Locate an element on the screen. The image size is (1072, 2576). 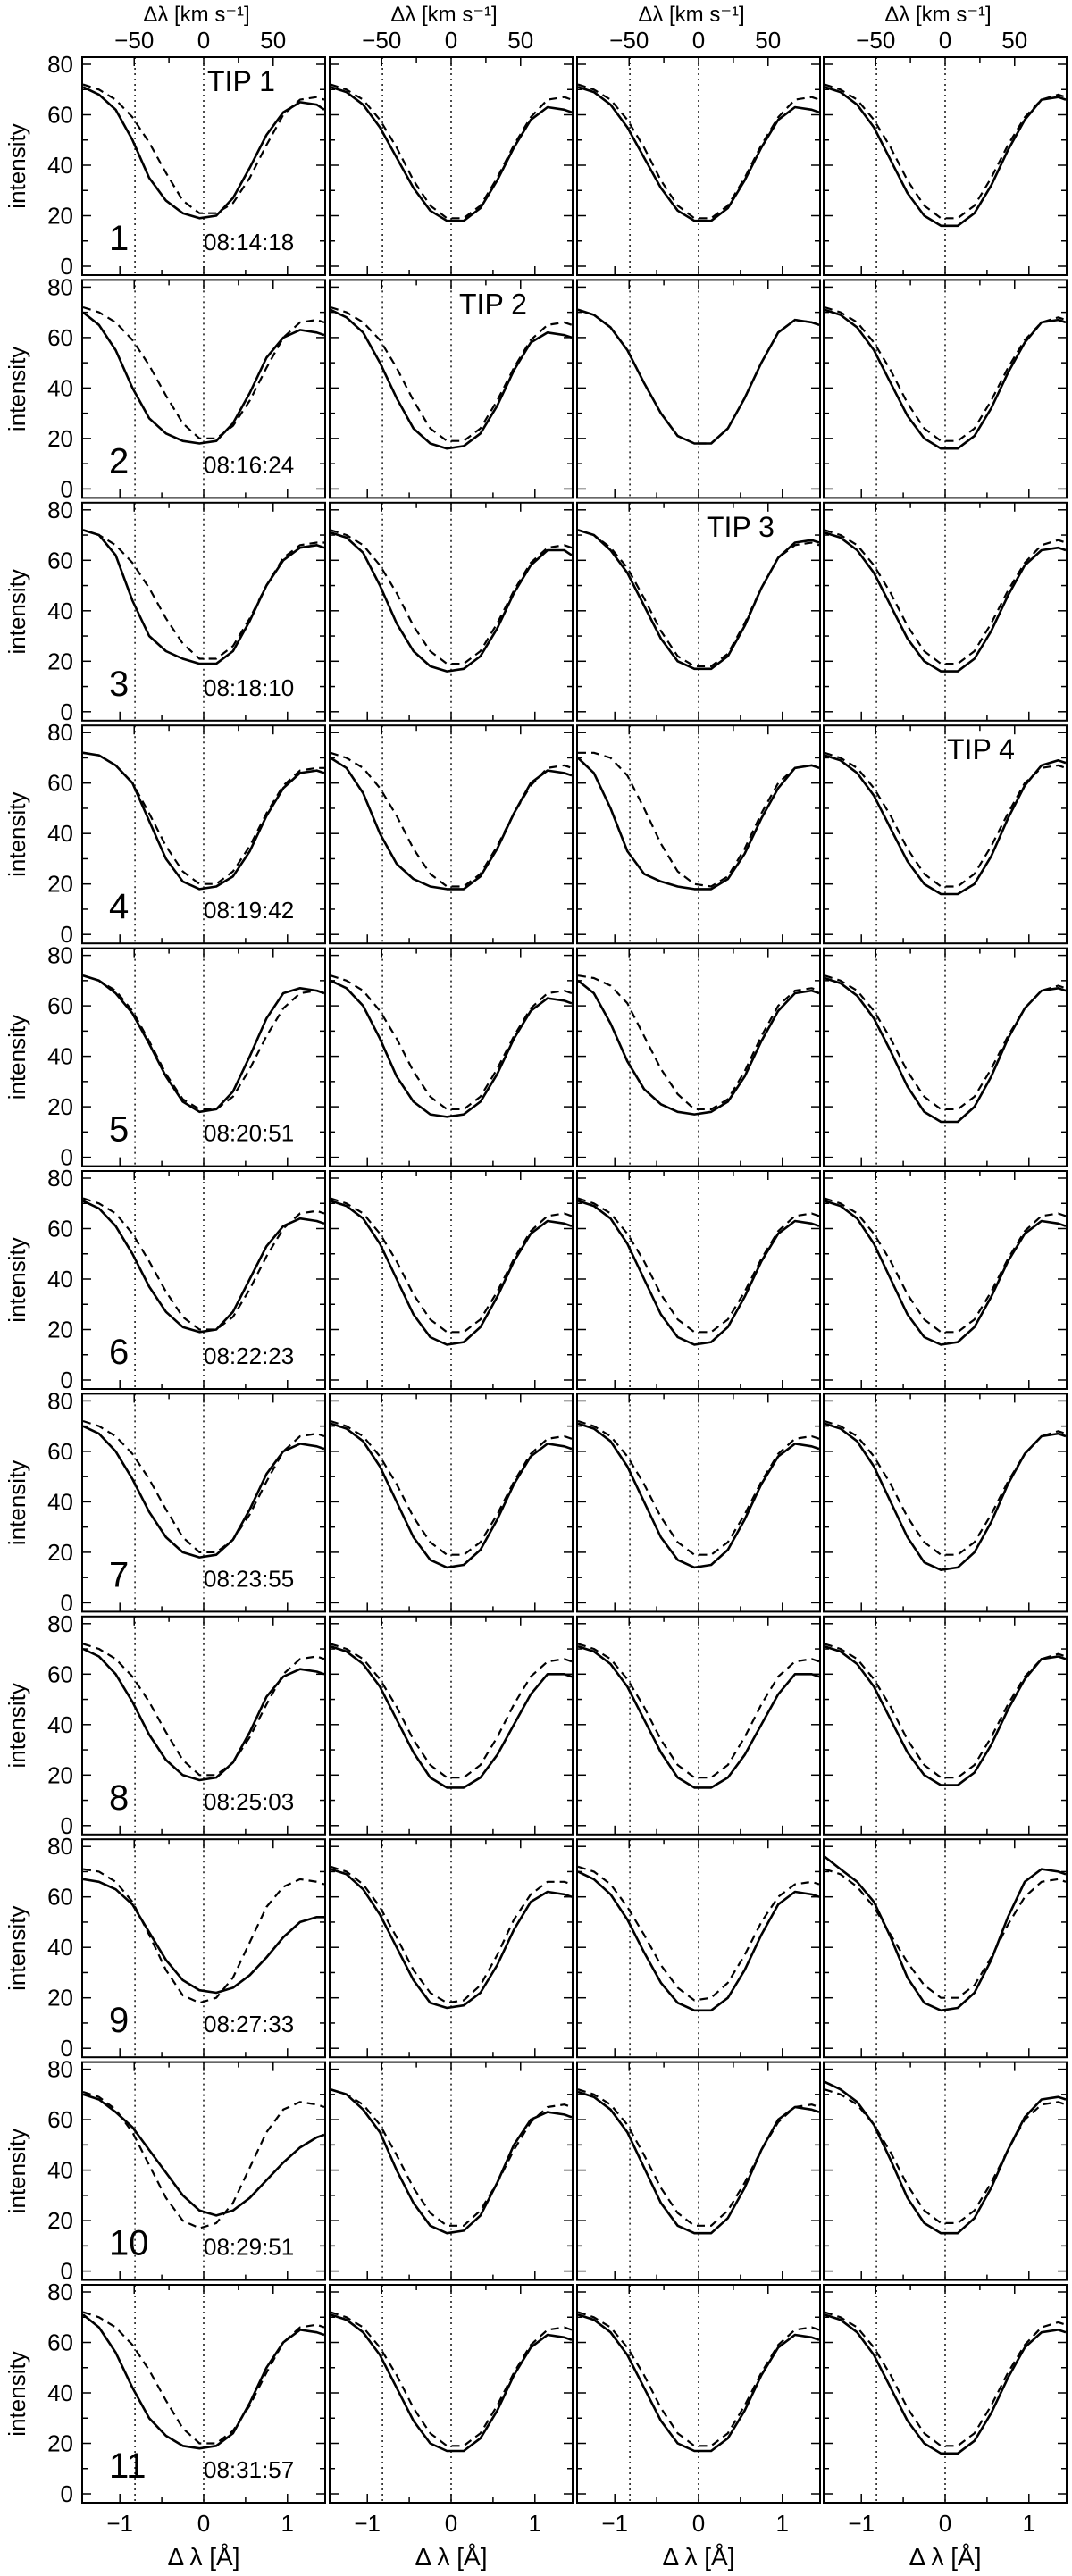
panel-number-label: 1 is located at coordinates (119, 239).